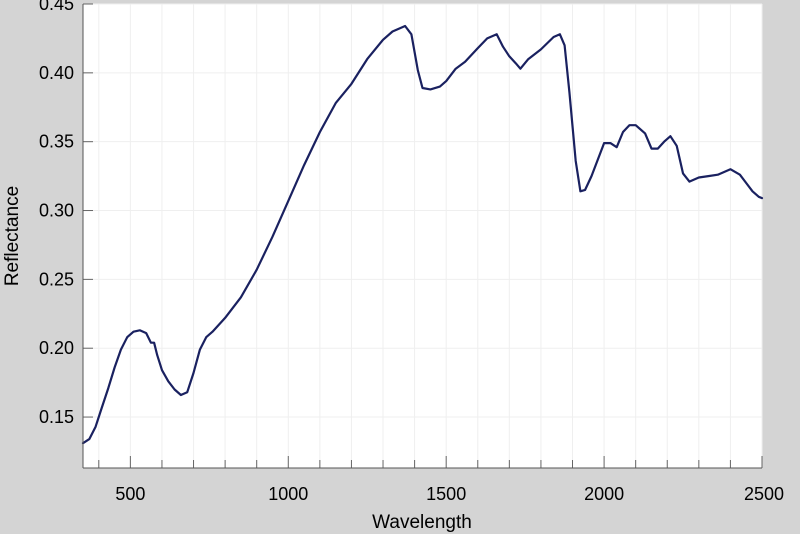 The image size is (800, 534). Describe the element at coordinates (56, 142) in the screenshot. I see `y-tick-label: 0.35` at that location.